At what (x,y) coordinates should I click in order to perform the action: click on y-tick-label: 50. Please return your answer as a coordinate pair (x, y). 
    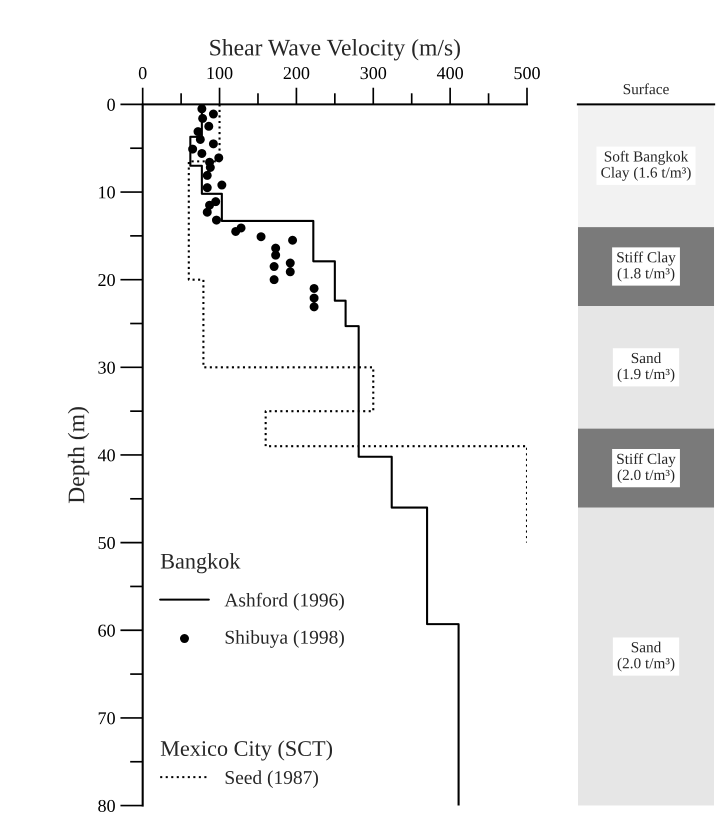
    Looking at the image, I should click on (106, 543).